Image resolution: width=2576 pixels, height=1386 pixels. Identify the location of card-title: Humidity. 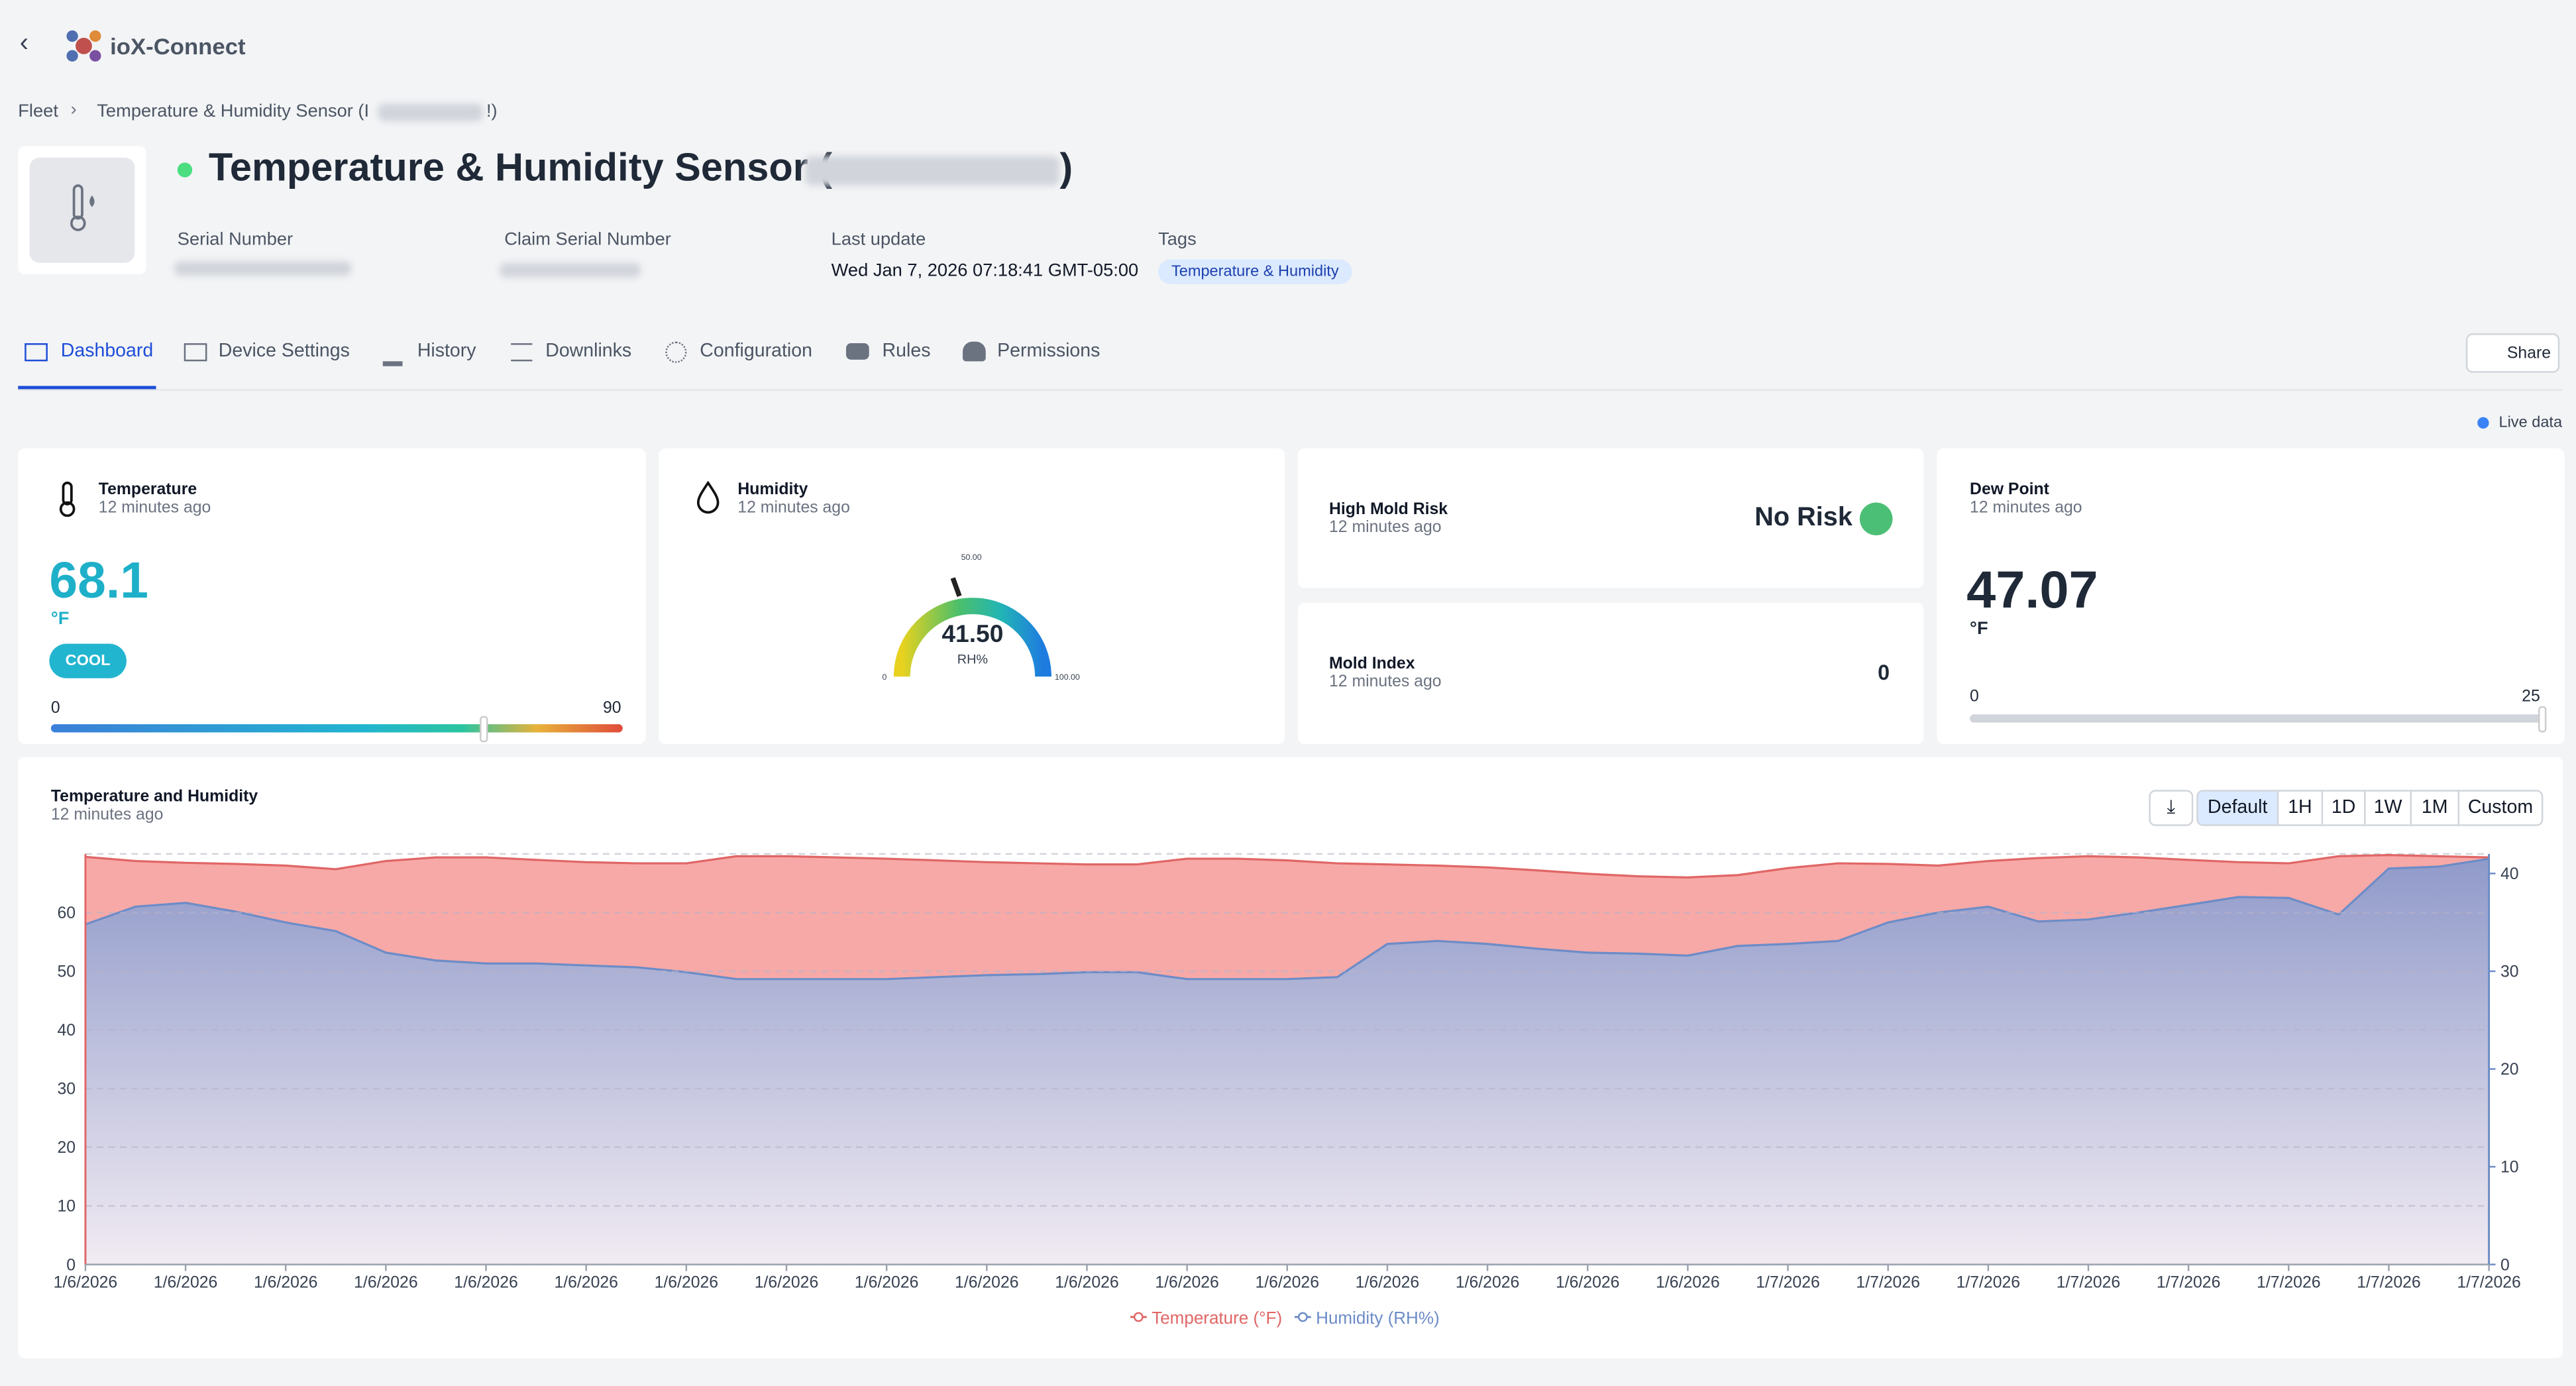
(772, 491).